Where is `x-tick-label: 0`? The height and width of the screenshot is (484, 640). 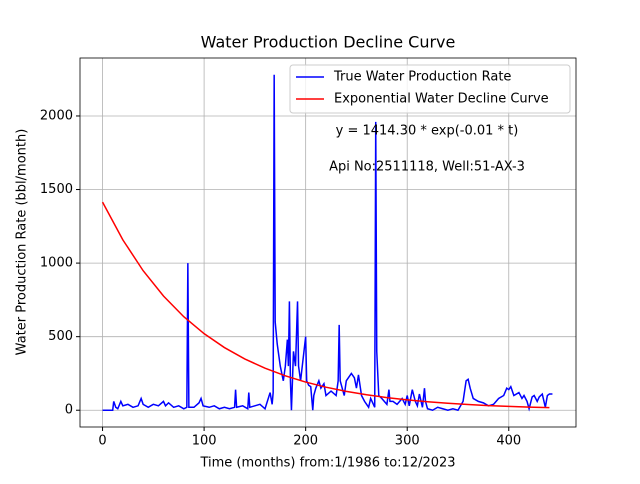
x-tick-label: 0 is located at coordinates (102, 441).